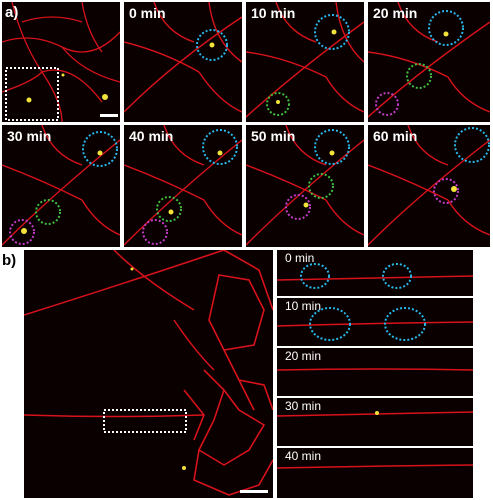 Image resolution: width=493 pixels, height=500 pixels. I want to click on strip-40min: 40 min, so click(375, 473).